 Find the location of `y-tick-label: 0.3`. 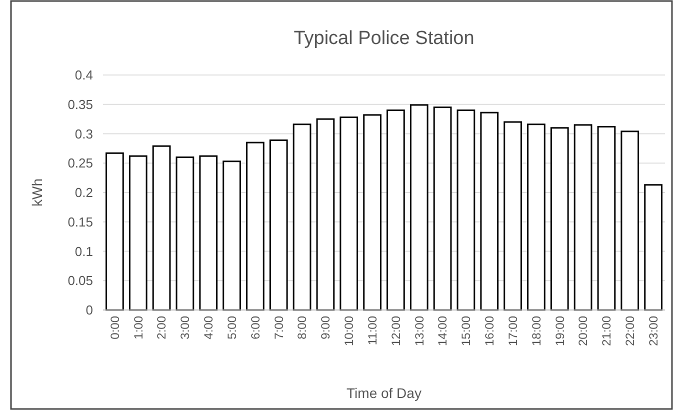

y-tick-label: 0.3 is located at coordinates (83, 134).